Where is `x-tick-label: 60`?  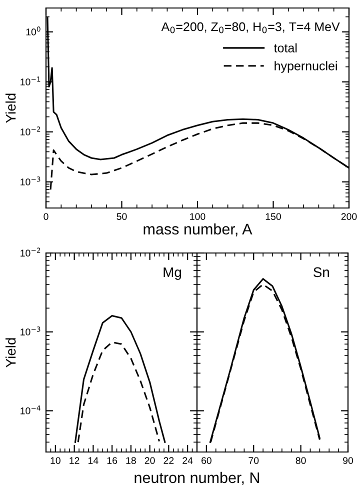 x-tick-label: 60 is located at coordinates (207, 460).